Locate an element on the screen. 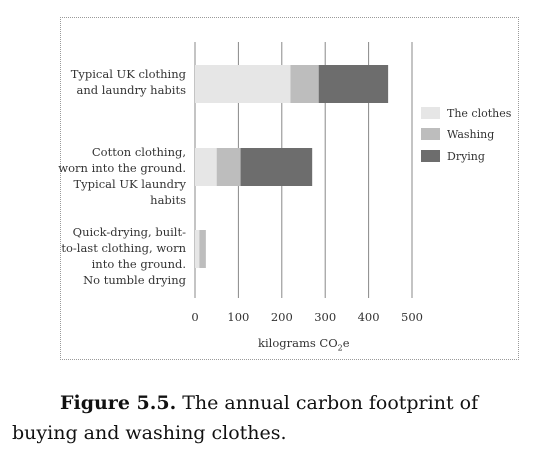 The height and width of the screenshot is (457, 540). caption-label: Figure 5.5. is located at coordinates (118, 403).